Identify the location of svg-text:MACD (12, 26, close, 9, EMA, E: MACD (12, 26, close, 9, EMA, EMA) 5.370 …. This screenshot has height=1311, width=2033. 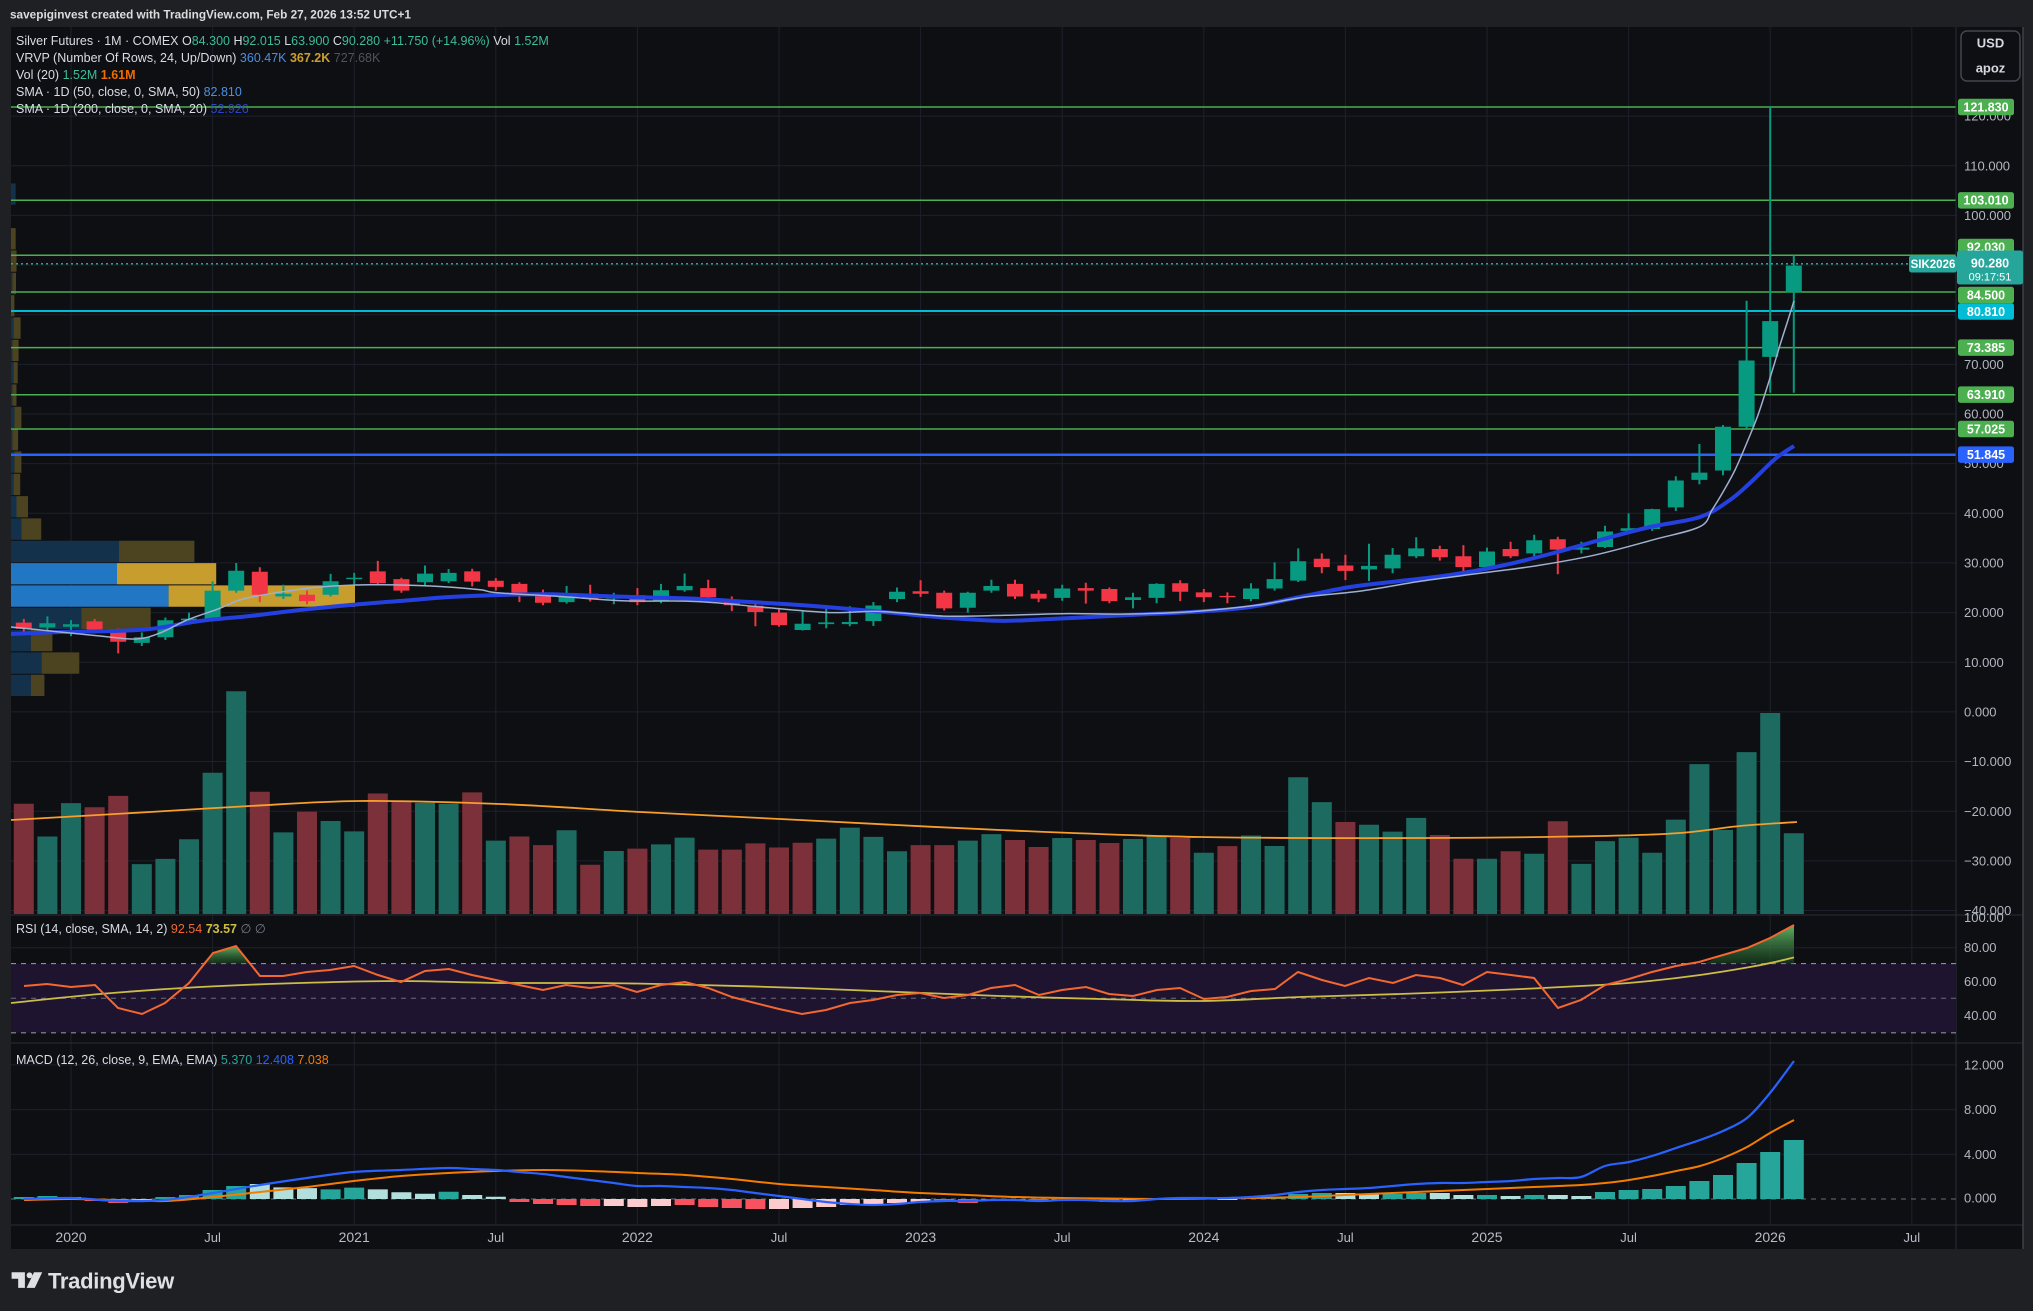
(172, 1060).